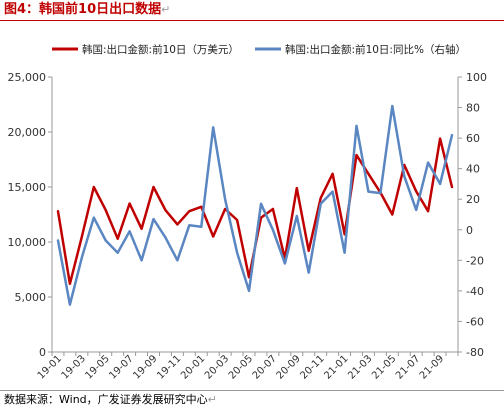 The image size is (504, 409). I want to click on right-tick-label: 20, so click(473, 199).